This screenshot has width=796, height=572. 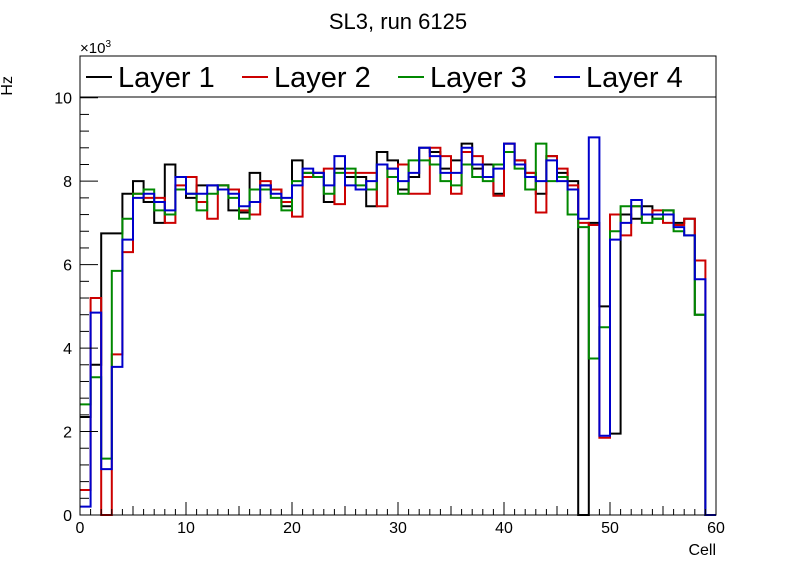 What do you see at coordinates (398, 528) in the screenshot?
I see `x-tick-label: 30` at bounding box center [398, 528].